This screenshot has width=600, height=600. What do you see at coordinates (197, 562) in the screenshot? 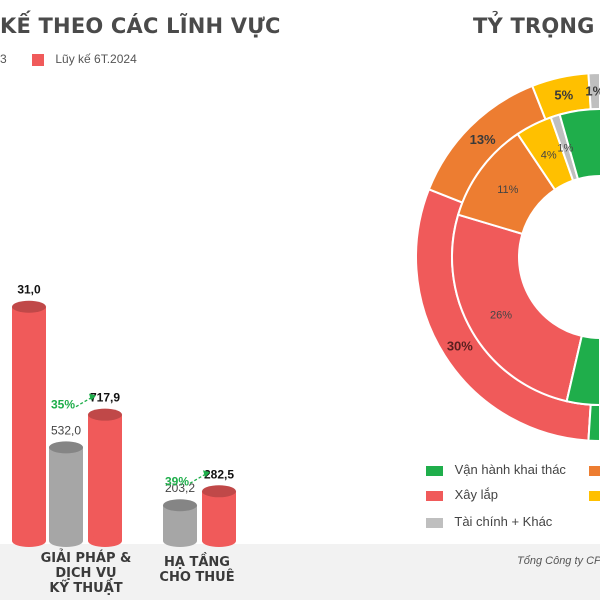
I see `category-label-infrastructure-line1: HẠ TẦNG` at bounding box center [197, 562].